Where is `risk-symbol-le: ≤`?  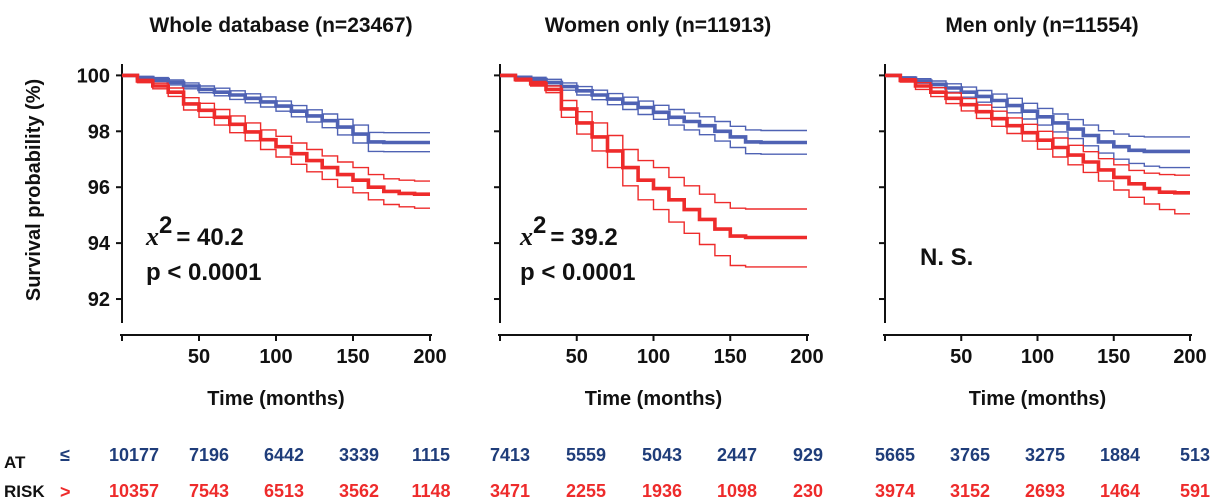
risk-symbol-le: ≤ is located at coordinates (65, 455).